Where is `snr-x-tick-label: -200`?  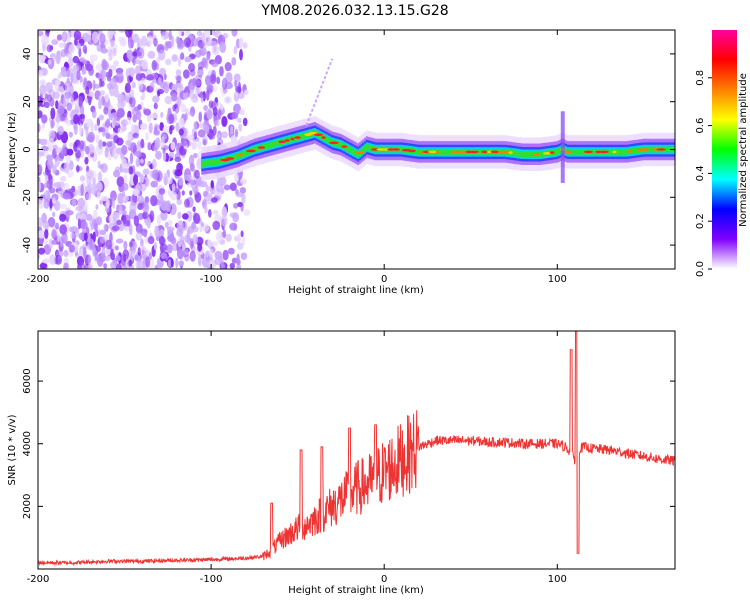
snr-x-tick-label: -200 is located at coordinates (38, 579).